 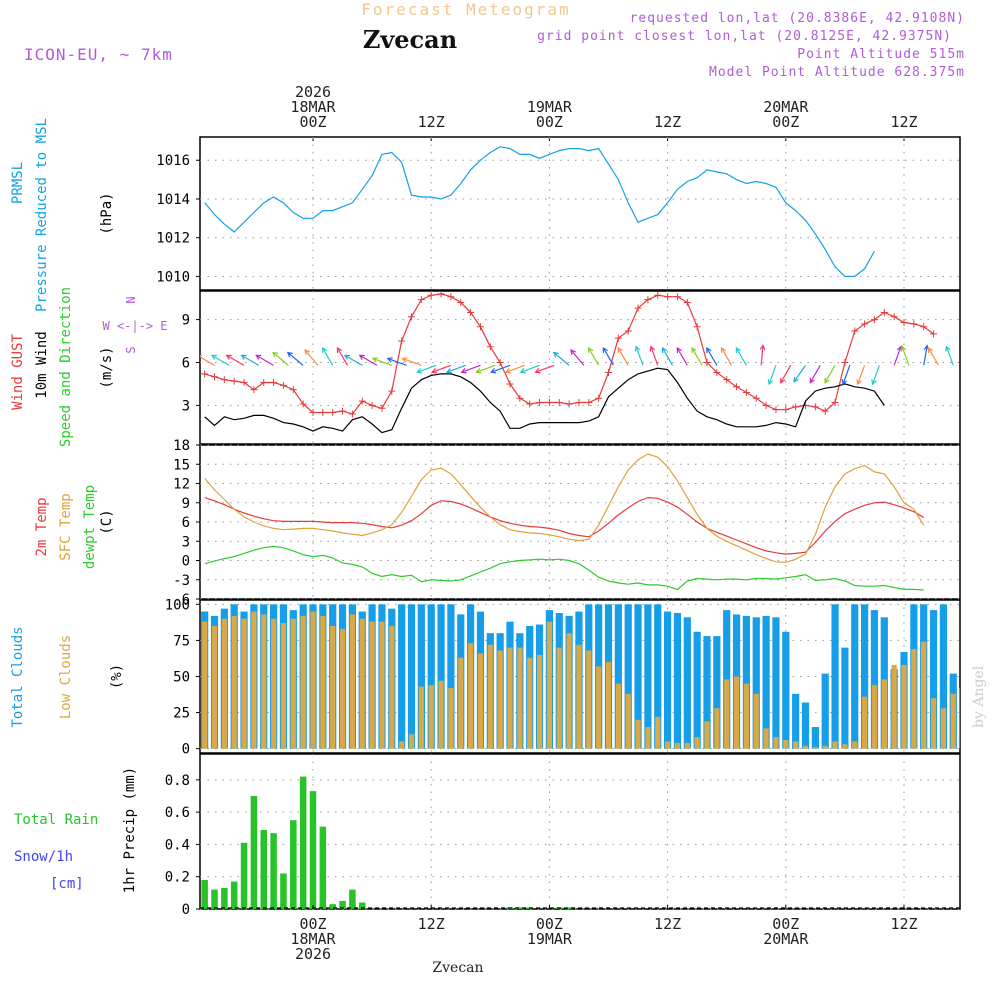 I want to click on pressure-ytick-label: 1014, so click(x=173, y=200).